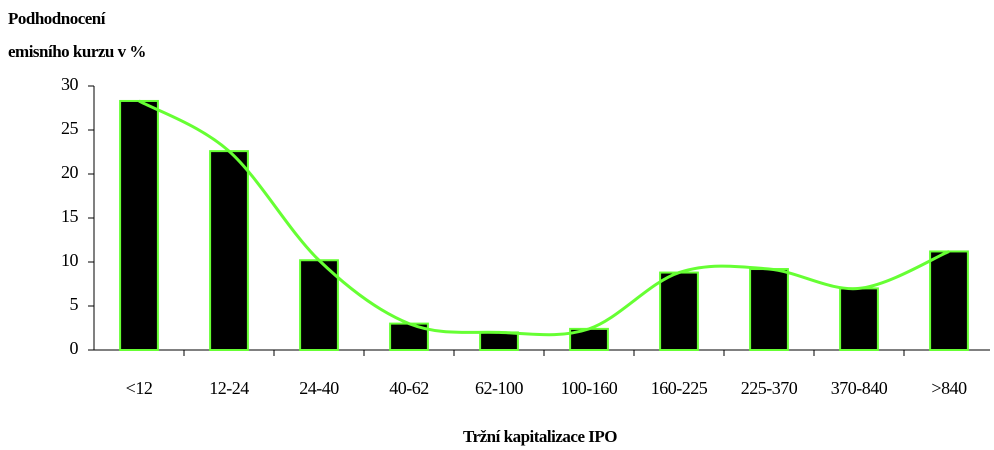 The image size is (994, 450). Describe the element at coordinates (859, 388) in the screenshot. I see `x-tick-label: 370-840` at that location.